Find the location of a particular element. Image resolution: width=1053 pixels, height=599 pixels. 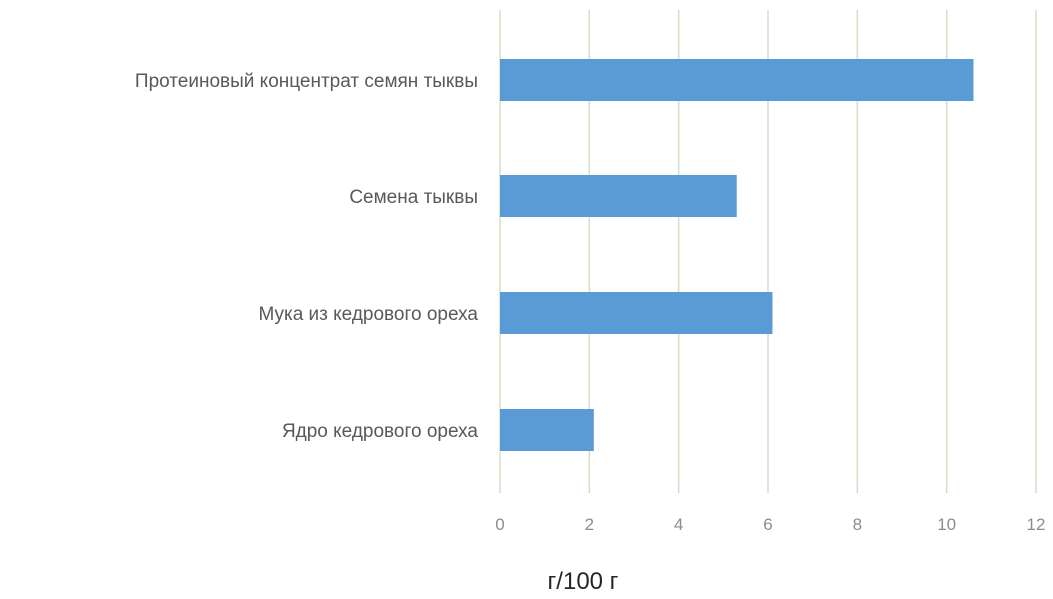

x-tick-label-2: 4 is located at coordinates (678, 524).